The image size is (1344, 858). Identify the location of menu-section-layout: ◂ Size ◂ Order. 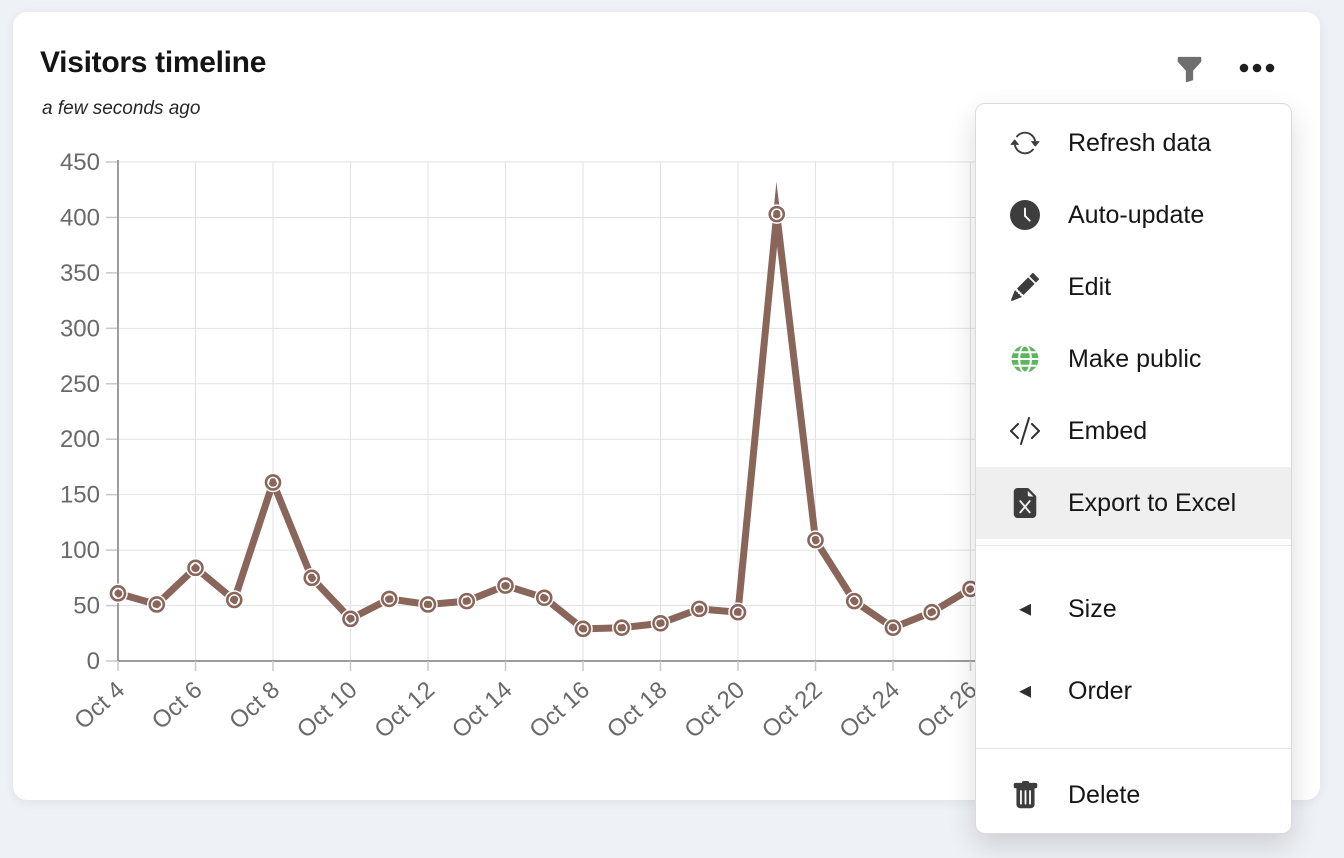
(1133, 647).